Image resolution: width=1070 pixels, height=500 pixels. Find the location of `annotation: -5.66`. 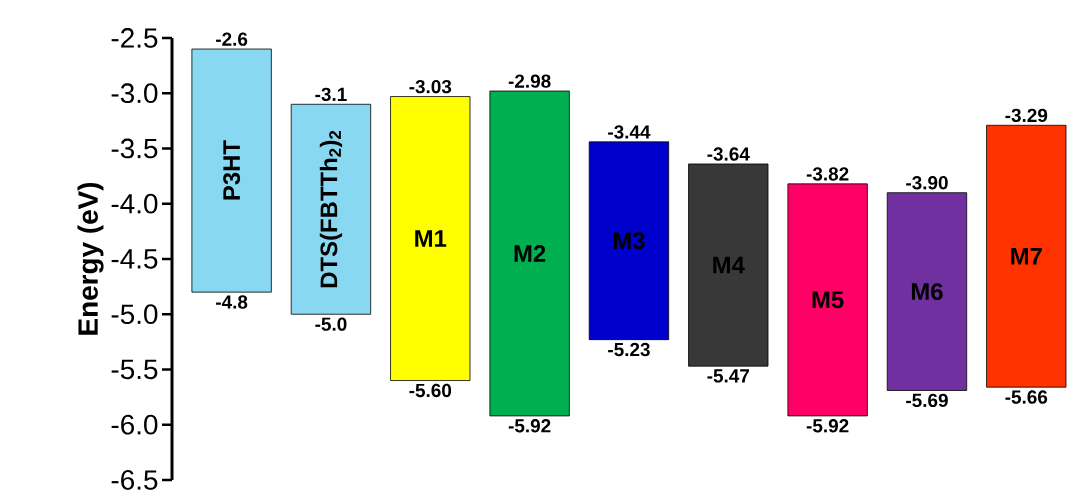

annotation: -5.66 is located at coordinates (1026, 397).